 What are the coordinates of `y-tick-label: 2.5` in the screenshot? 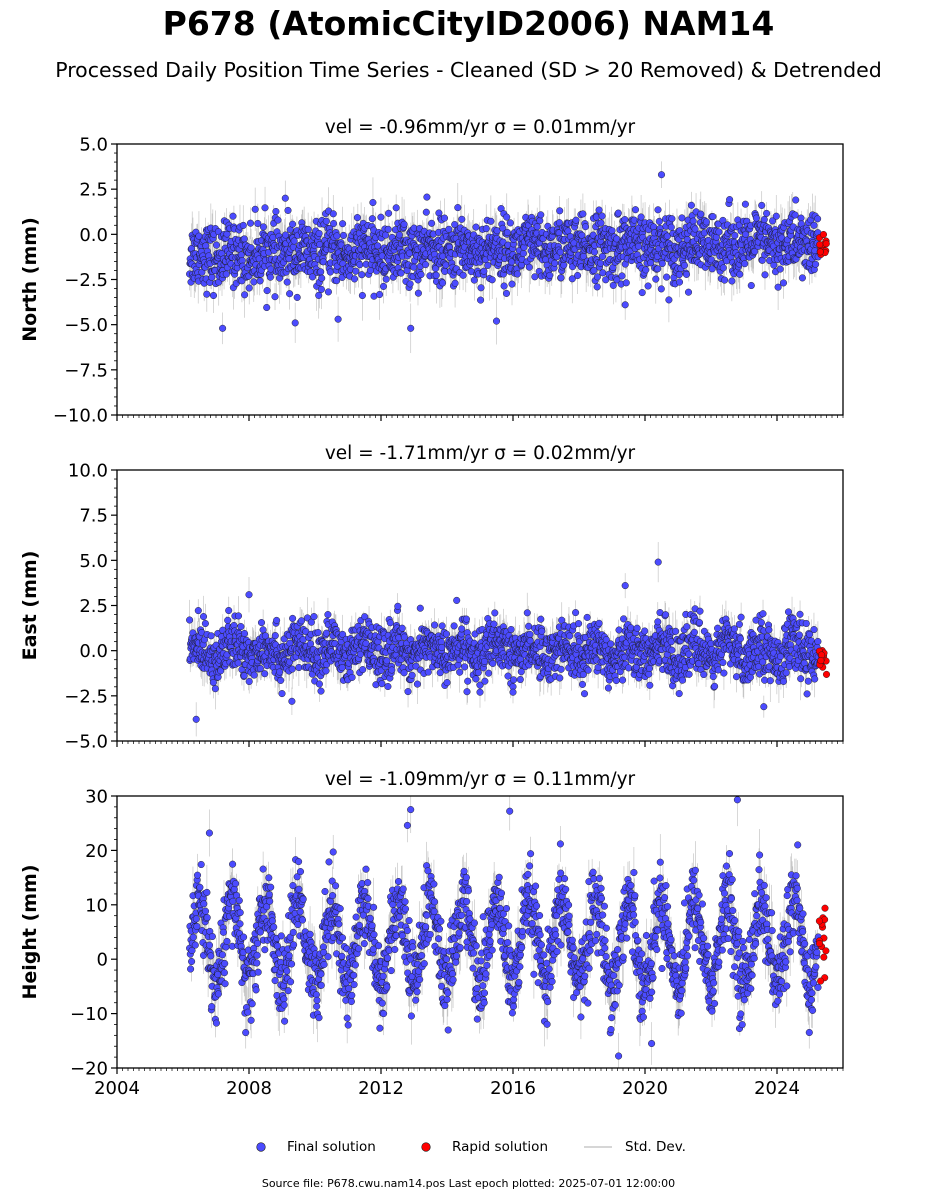 It's located at (93, 190).